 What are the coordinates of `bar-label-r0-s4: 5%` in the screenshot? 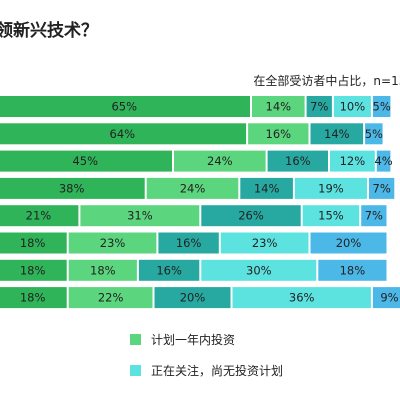 It's located at (382, 107).